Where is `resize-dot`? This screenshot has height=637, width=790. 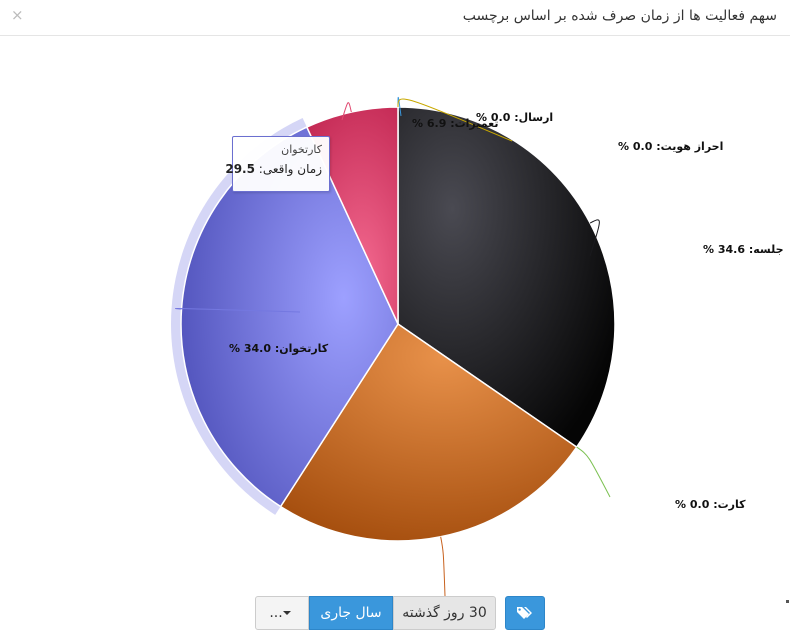
resize-dot is located at coordinates (787, 601).